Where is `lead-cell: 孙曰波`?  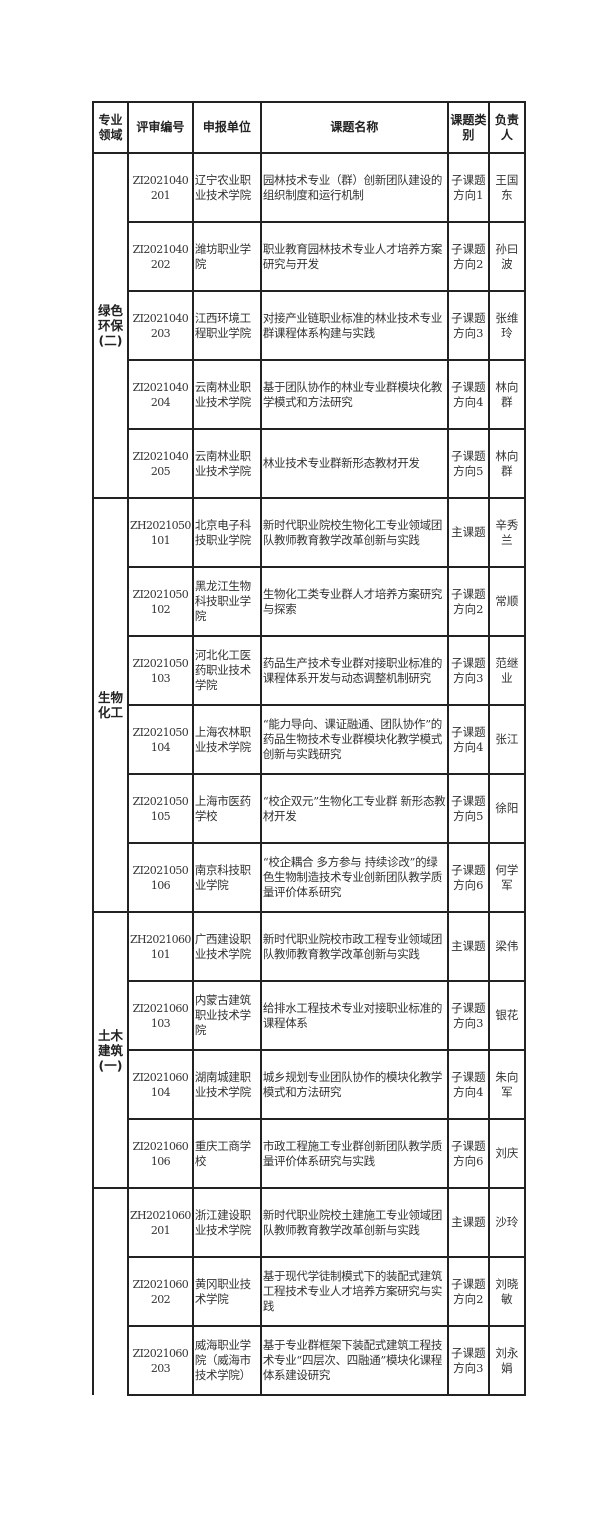 lead-cell: 孙曰波 is located at coordinates (506, 256).